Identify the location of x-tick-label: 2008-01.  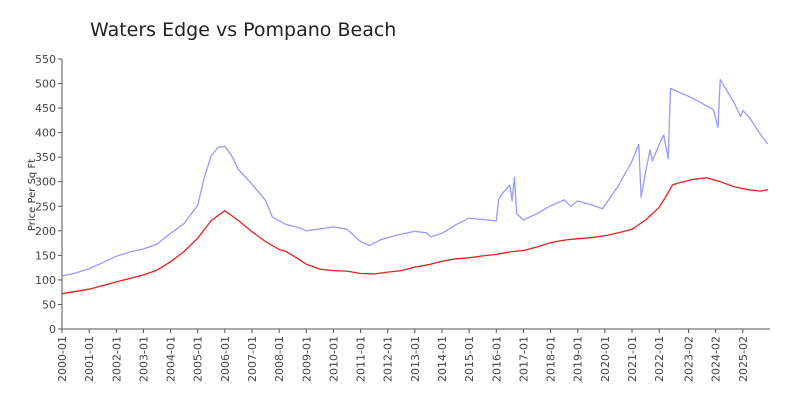
(279, 359).